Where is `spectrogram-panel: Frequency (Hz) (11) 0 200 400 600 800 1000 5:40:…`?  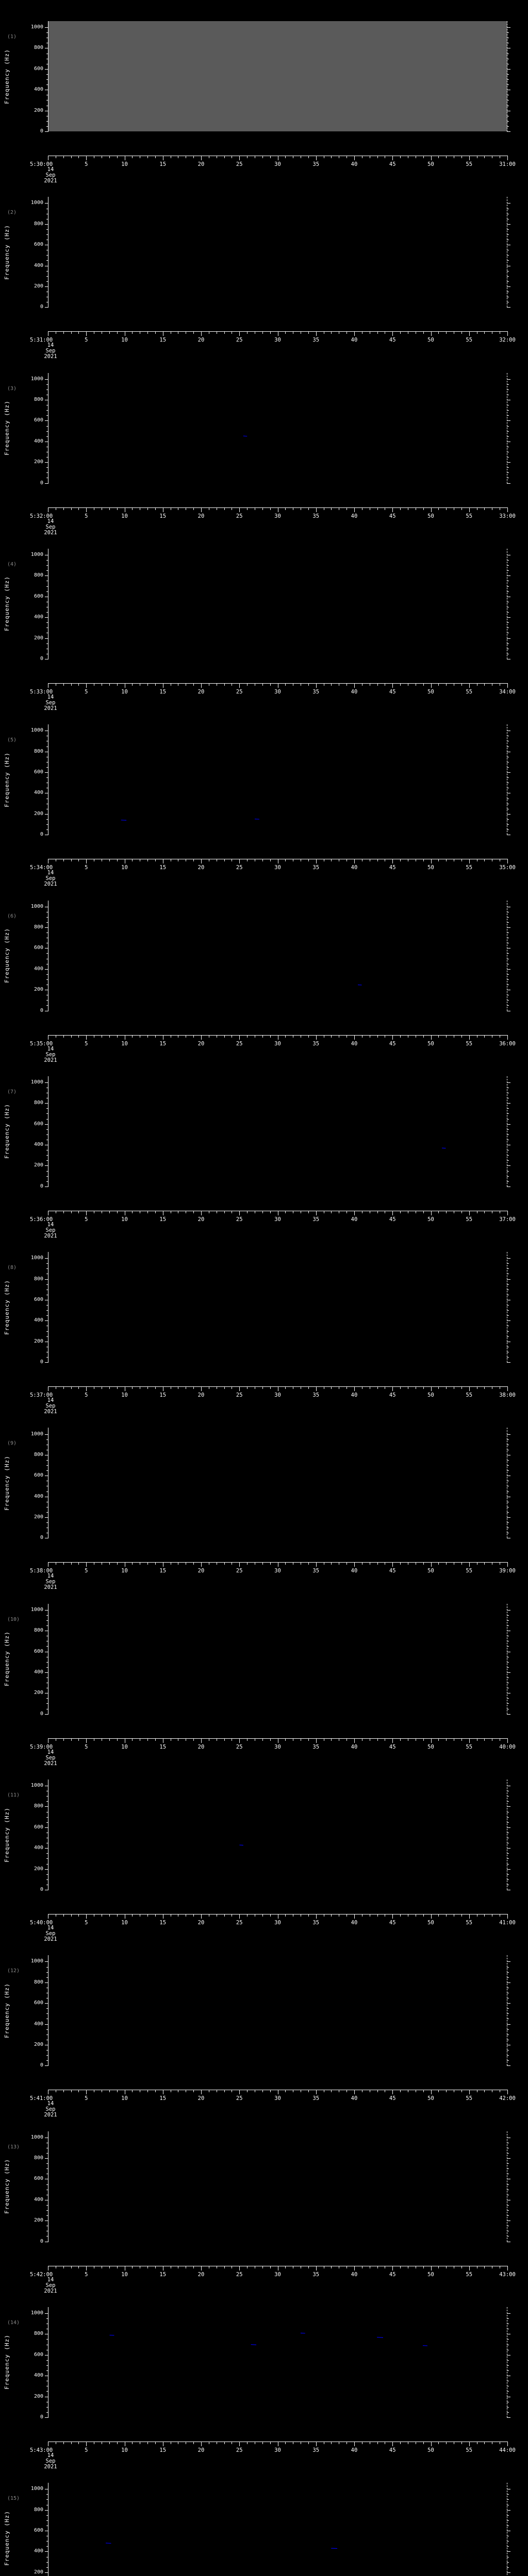 spectrogram-panel: Frequency (Hz) (11) 0 200 400 600 800 1000 5:40:… is located at coordinates (264, 1849).